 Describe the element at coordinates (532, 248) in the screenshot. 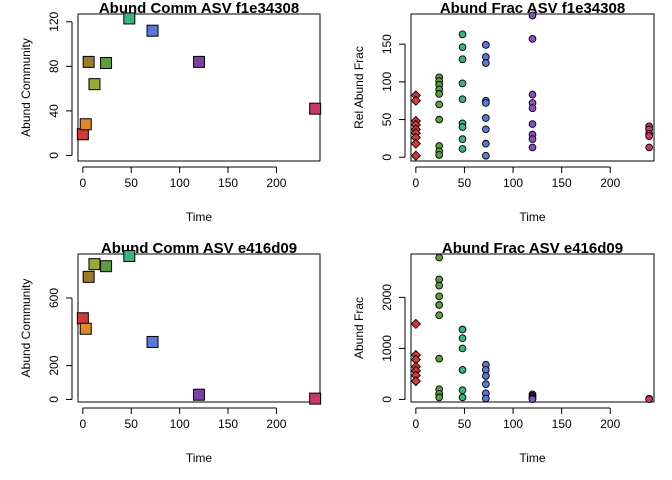

I see `chart-title: Abund Frac ASV e416d09` at that location.